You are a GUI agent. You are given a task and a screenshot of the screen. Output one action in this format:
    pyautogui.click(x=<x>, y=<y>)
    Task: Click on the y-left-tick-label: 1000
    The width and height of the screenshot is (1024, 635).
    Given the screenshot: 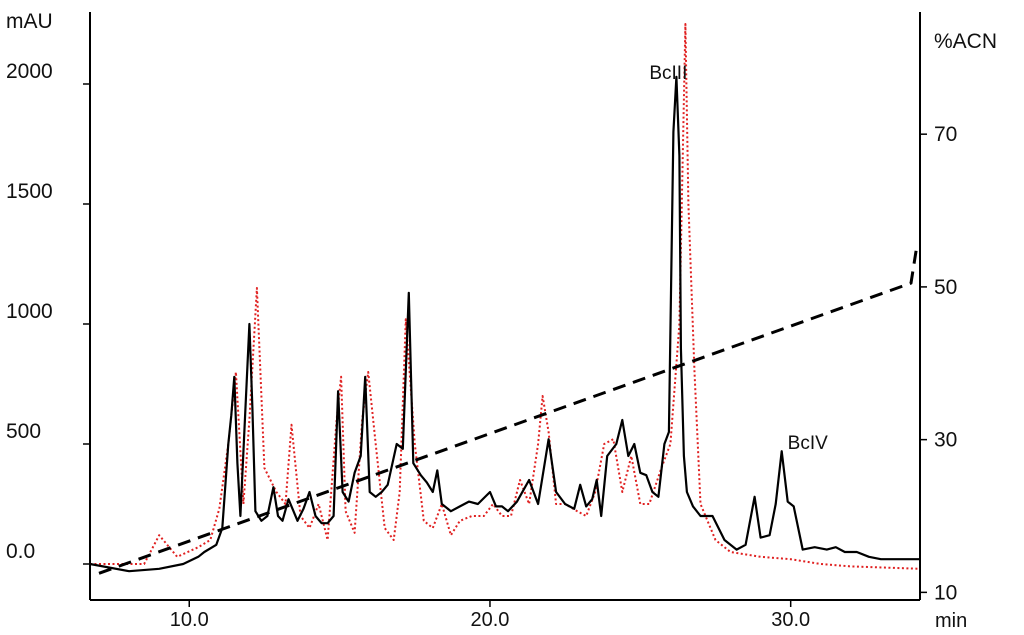 What is the action you would take?
    pyautogui.click(x=29, y=311)
    